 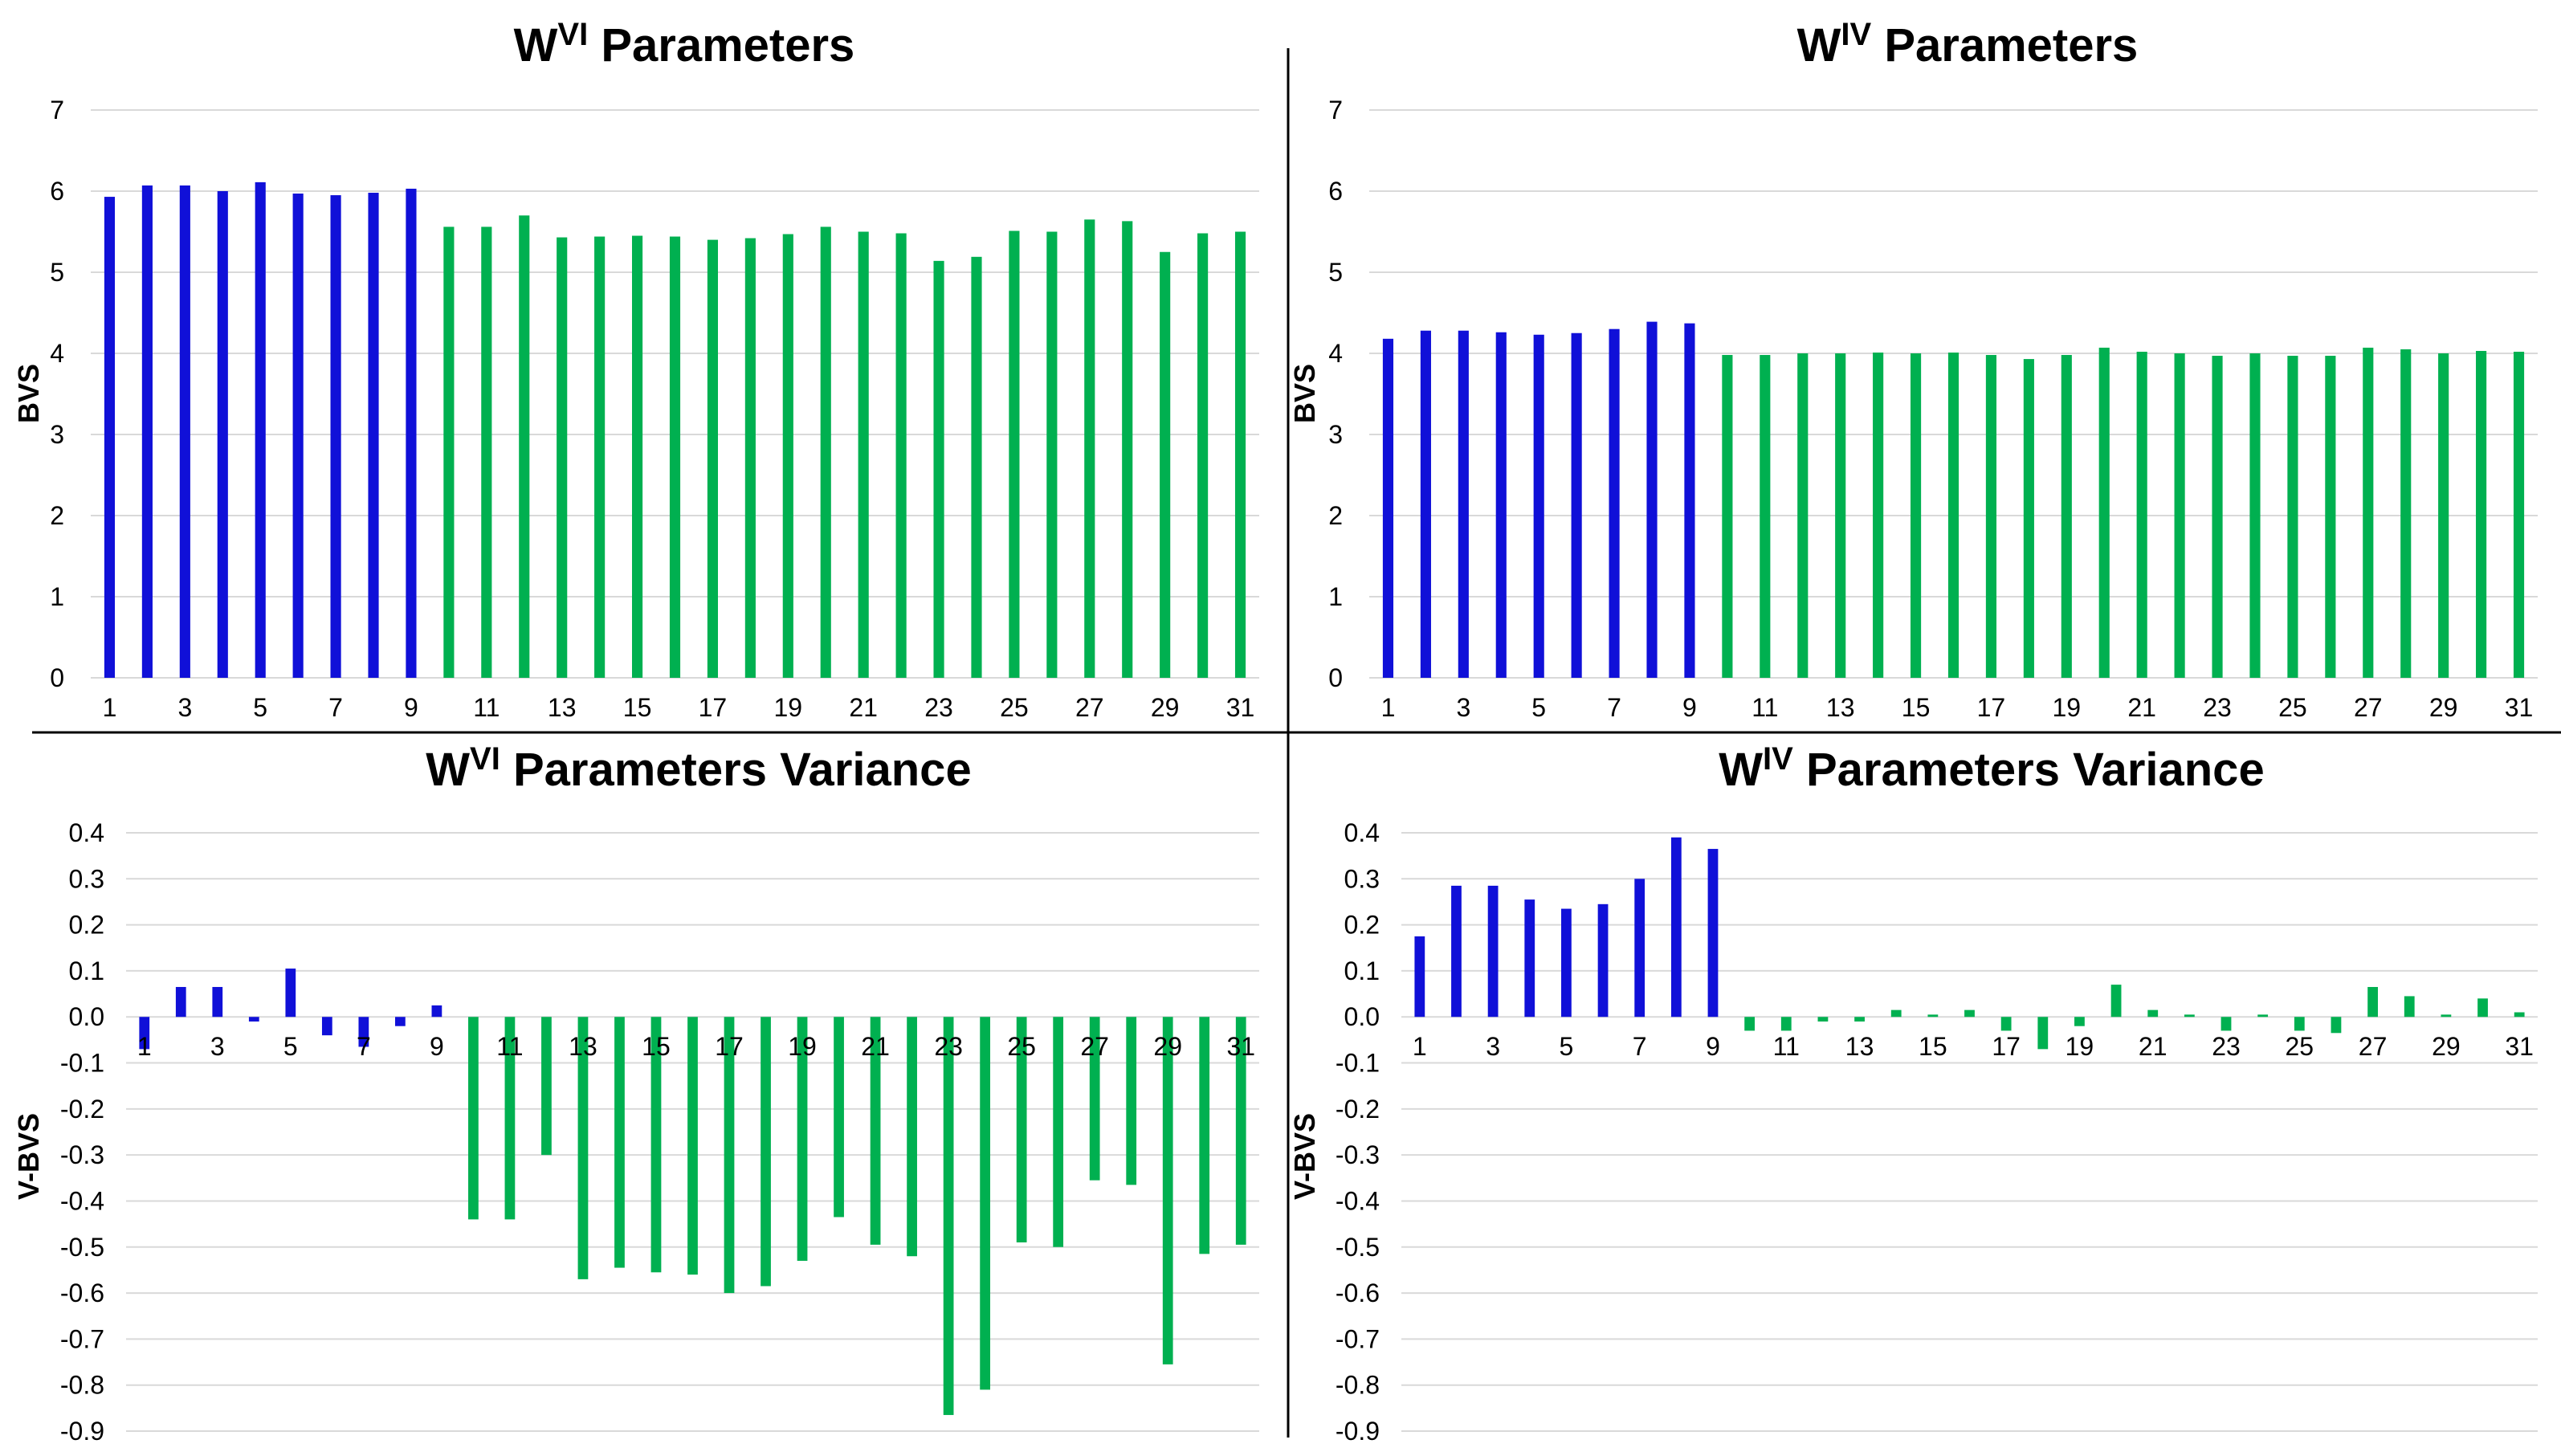 I want to click on chart-title: WVI Parameters Variance, so click(x=698, y=768).